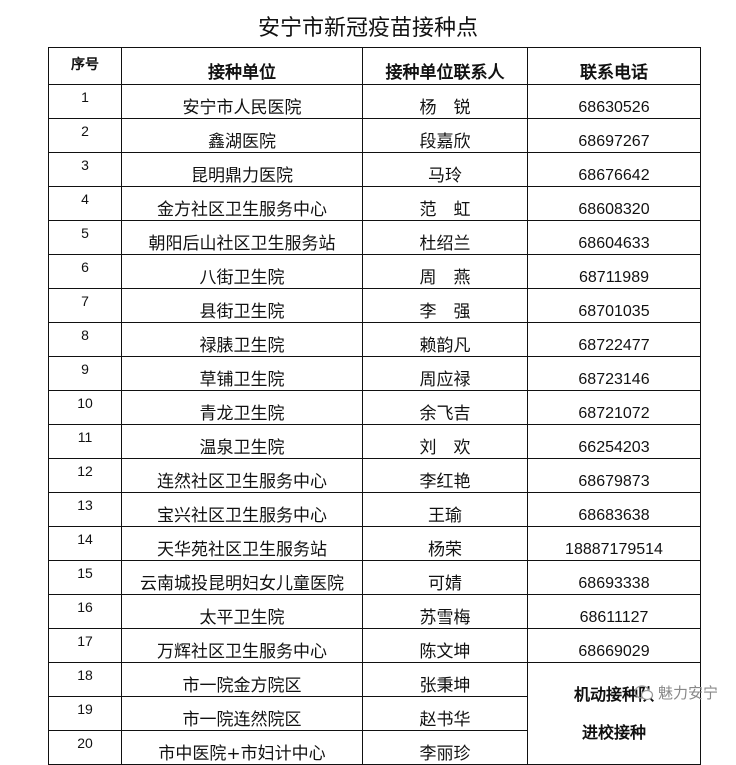 This screenshot has width=736, height=765. Describe the element at coordinates (242, 577) in the screenshot. I see `org-cell: 云南城投昆明妇女儿童医院` at that location.